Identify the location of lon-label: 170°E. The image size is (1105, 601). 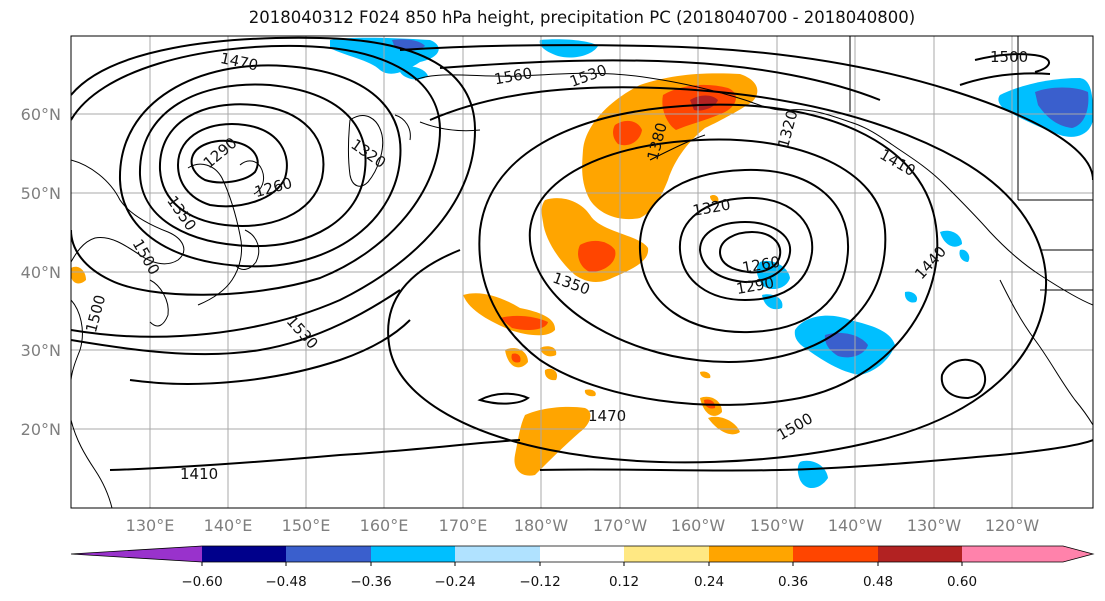
(463, 525).